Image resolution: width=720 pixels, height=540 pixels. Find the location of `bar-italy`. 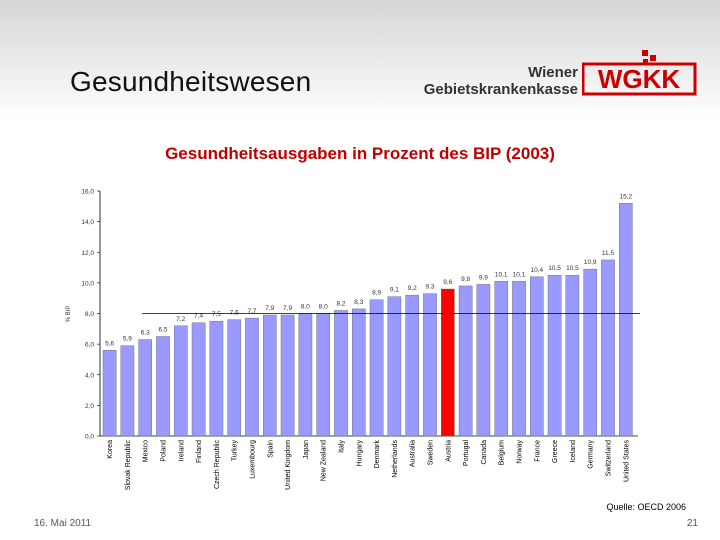

bar-italy is located at coordinates (341, 373).